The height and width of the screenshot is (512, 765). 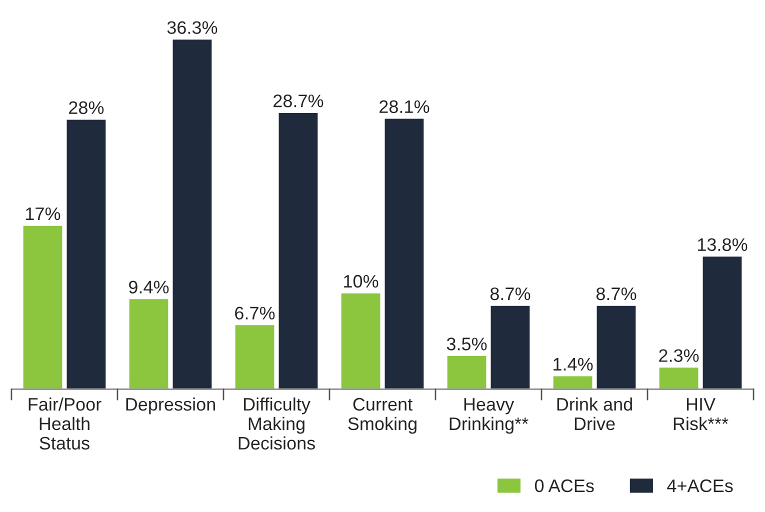 I want to click on data-label: 28%, so click(x=86, y=107).